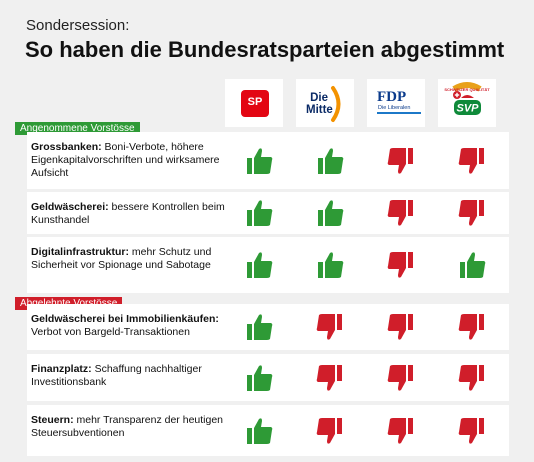  What do you see at coordinates (319, 104) in the screenshot?
I see `mitte-logo-text: Die Mitte` at bounding box center [319, 104].